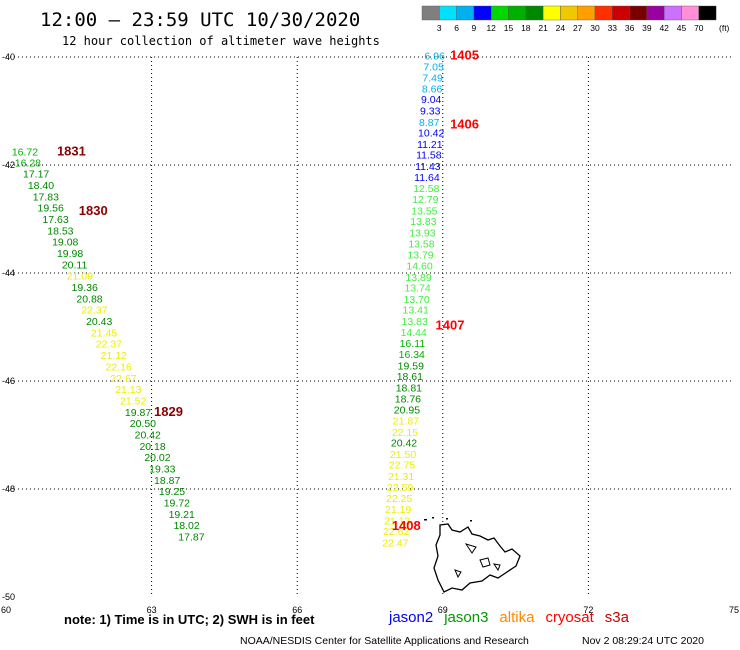 This screenshot has width=740, height=650. Describe the element at coordinates (429, 123) in the screenshot. I see `swh-value-label: 8.87` at that location.